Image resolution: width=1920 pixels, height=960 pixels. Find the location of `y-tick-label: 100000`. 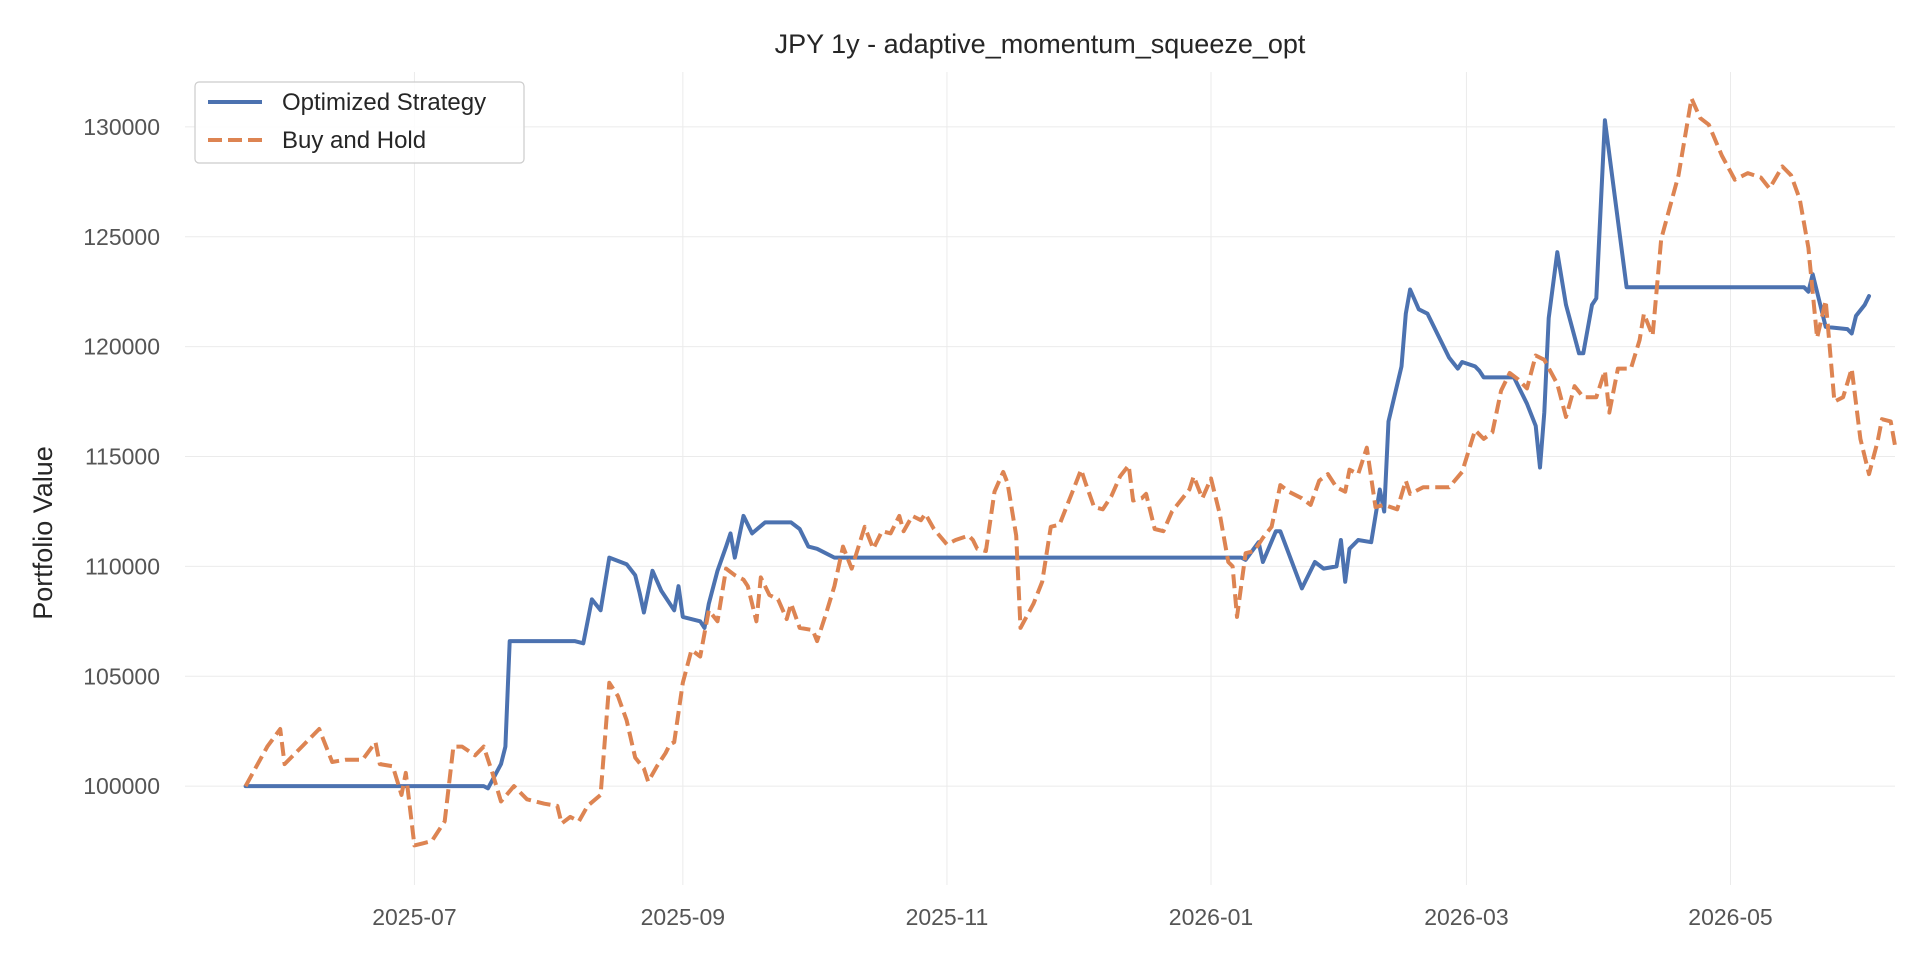

y-tick-label: 100000 is located at coordinates (121, 786).